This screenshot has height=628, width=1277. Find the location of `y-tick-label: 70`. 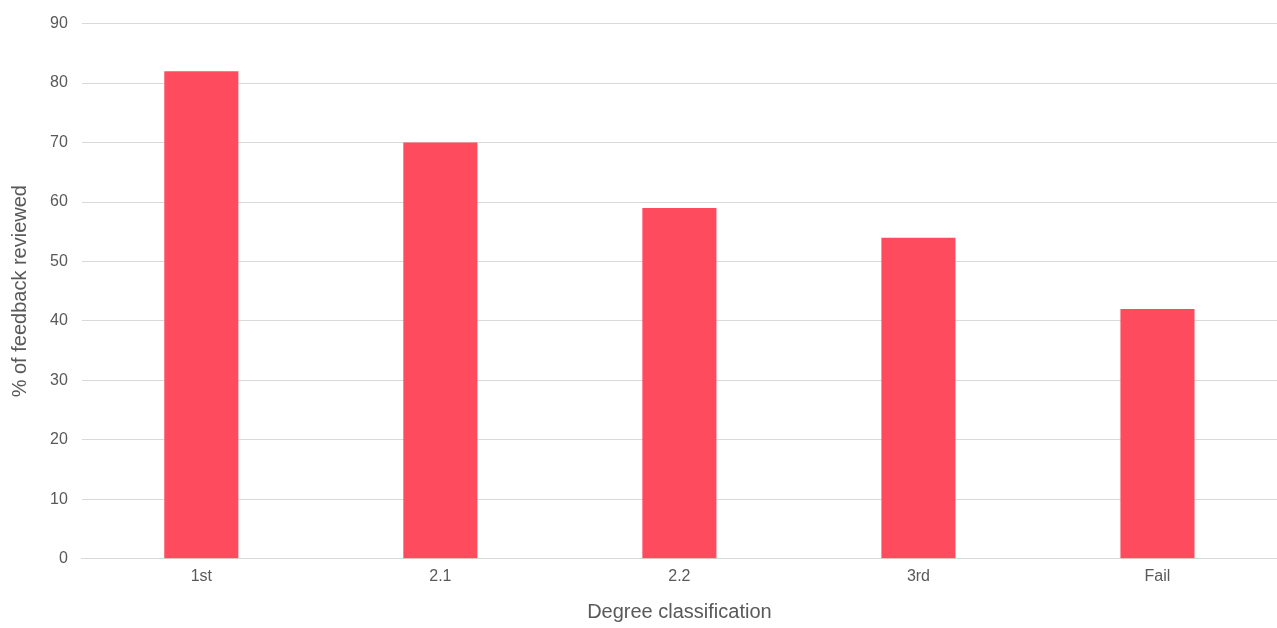

y-tick-label: 70 is located at coordinates (59, 141).